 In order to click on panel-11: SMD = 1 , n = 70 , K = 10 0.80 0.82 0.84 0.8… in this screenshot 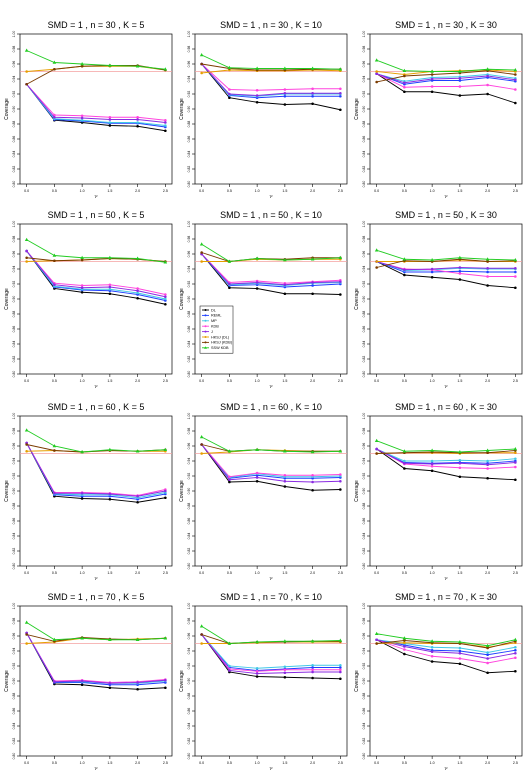, I will do `click(263, 681)`.